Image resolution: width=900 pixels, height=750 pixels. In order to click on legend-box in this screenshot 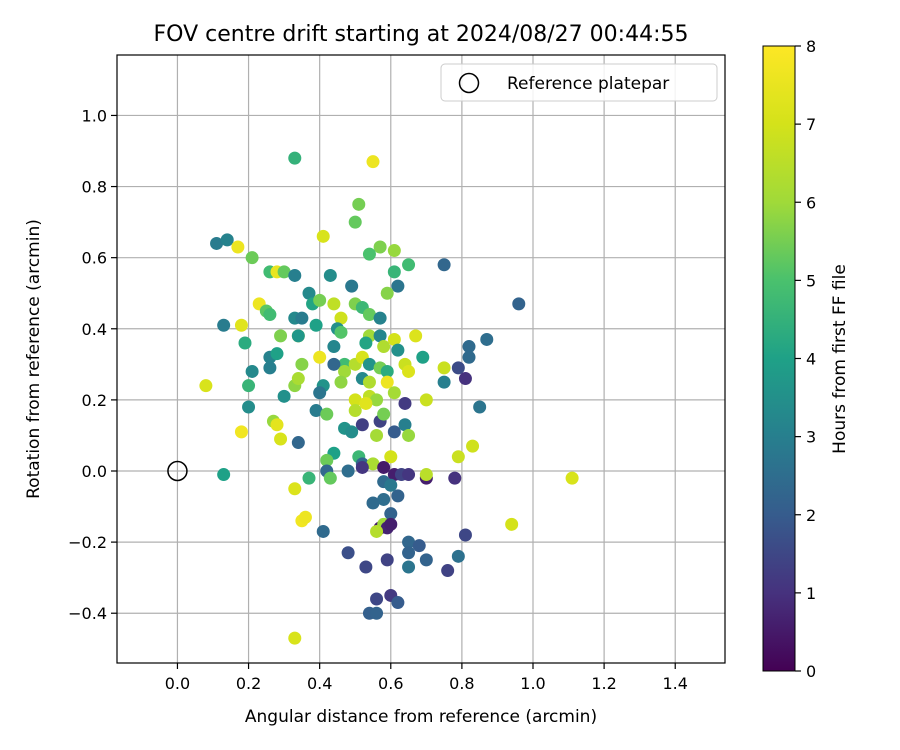, I will do `click(579, 82)`.